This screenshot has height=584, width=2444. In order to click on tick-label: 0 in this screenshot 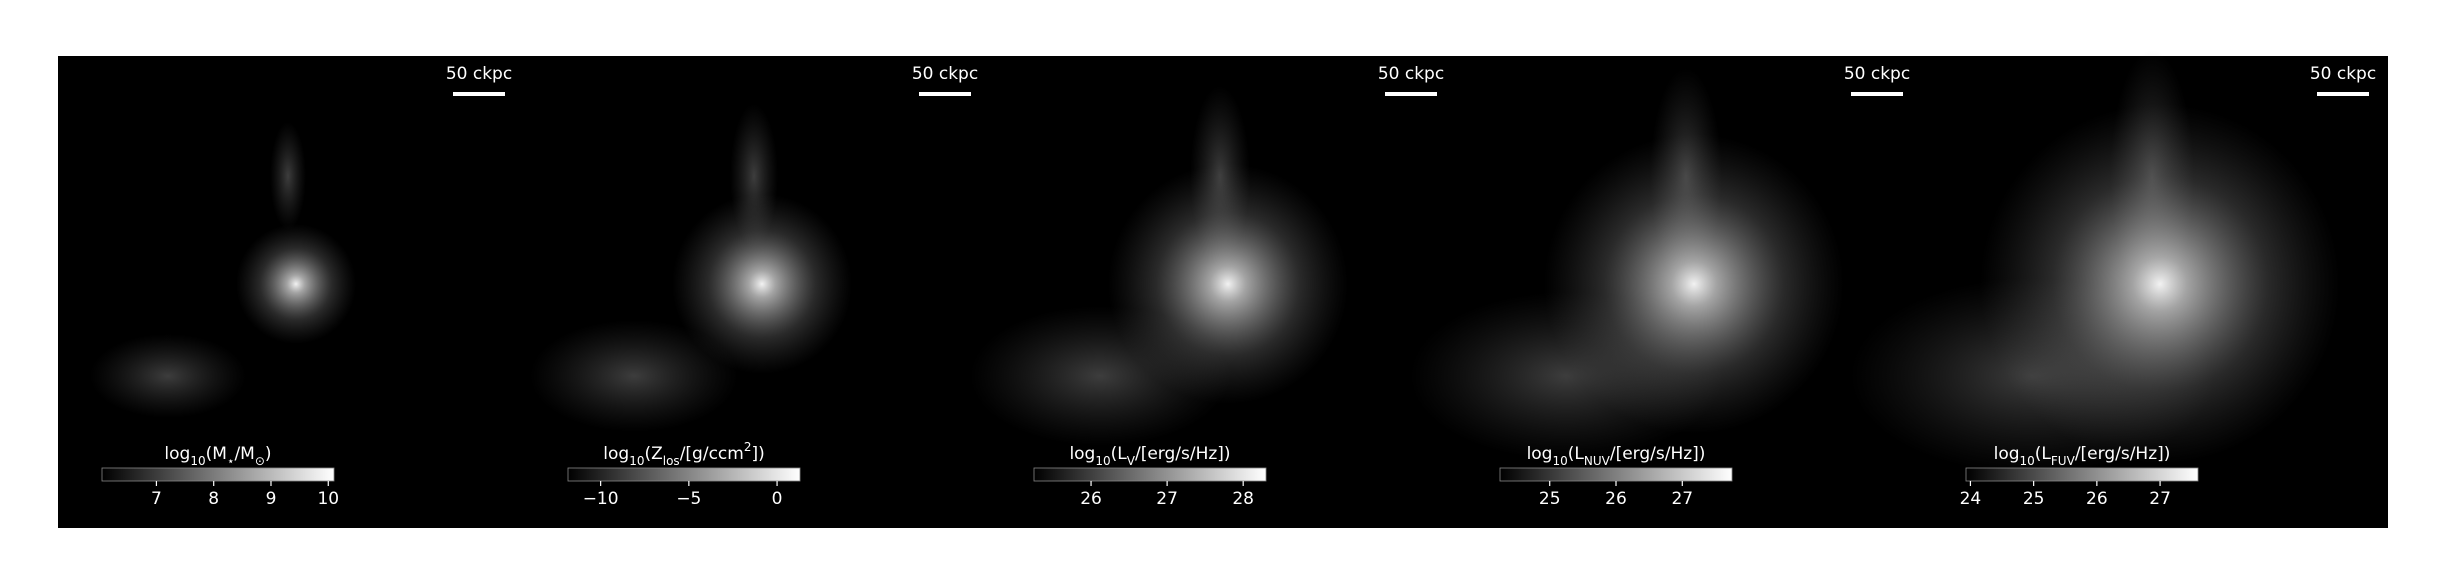, I will do `click(777, 499)`.